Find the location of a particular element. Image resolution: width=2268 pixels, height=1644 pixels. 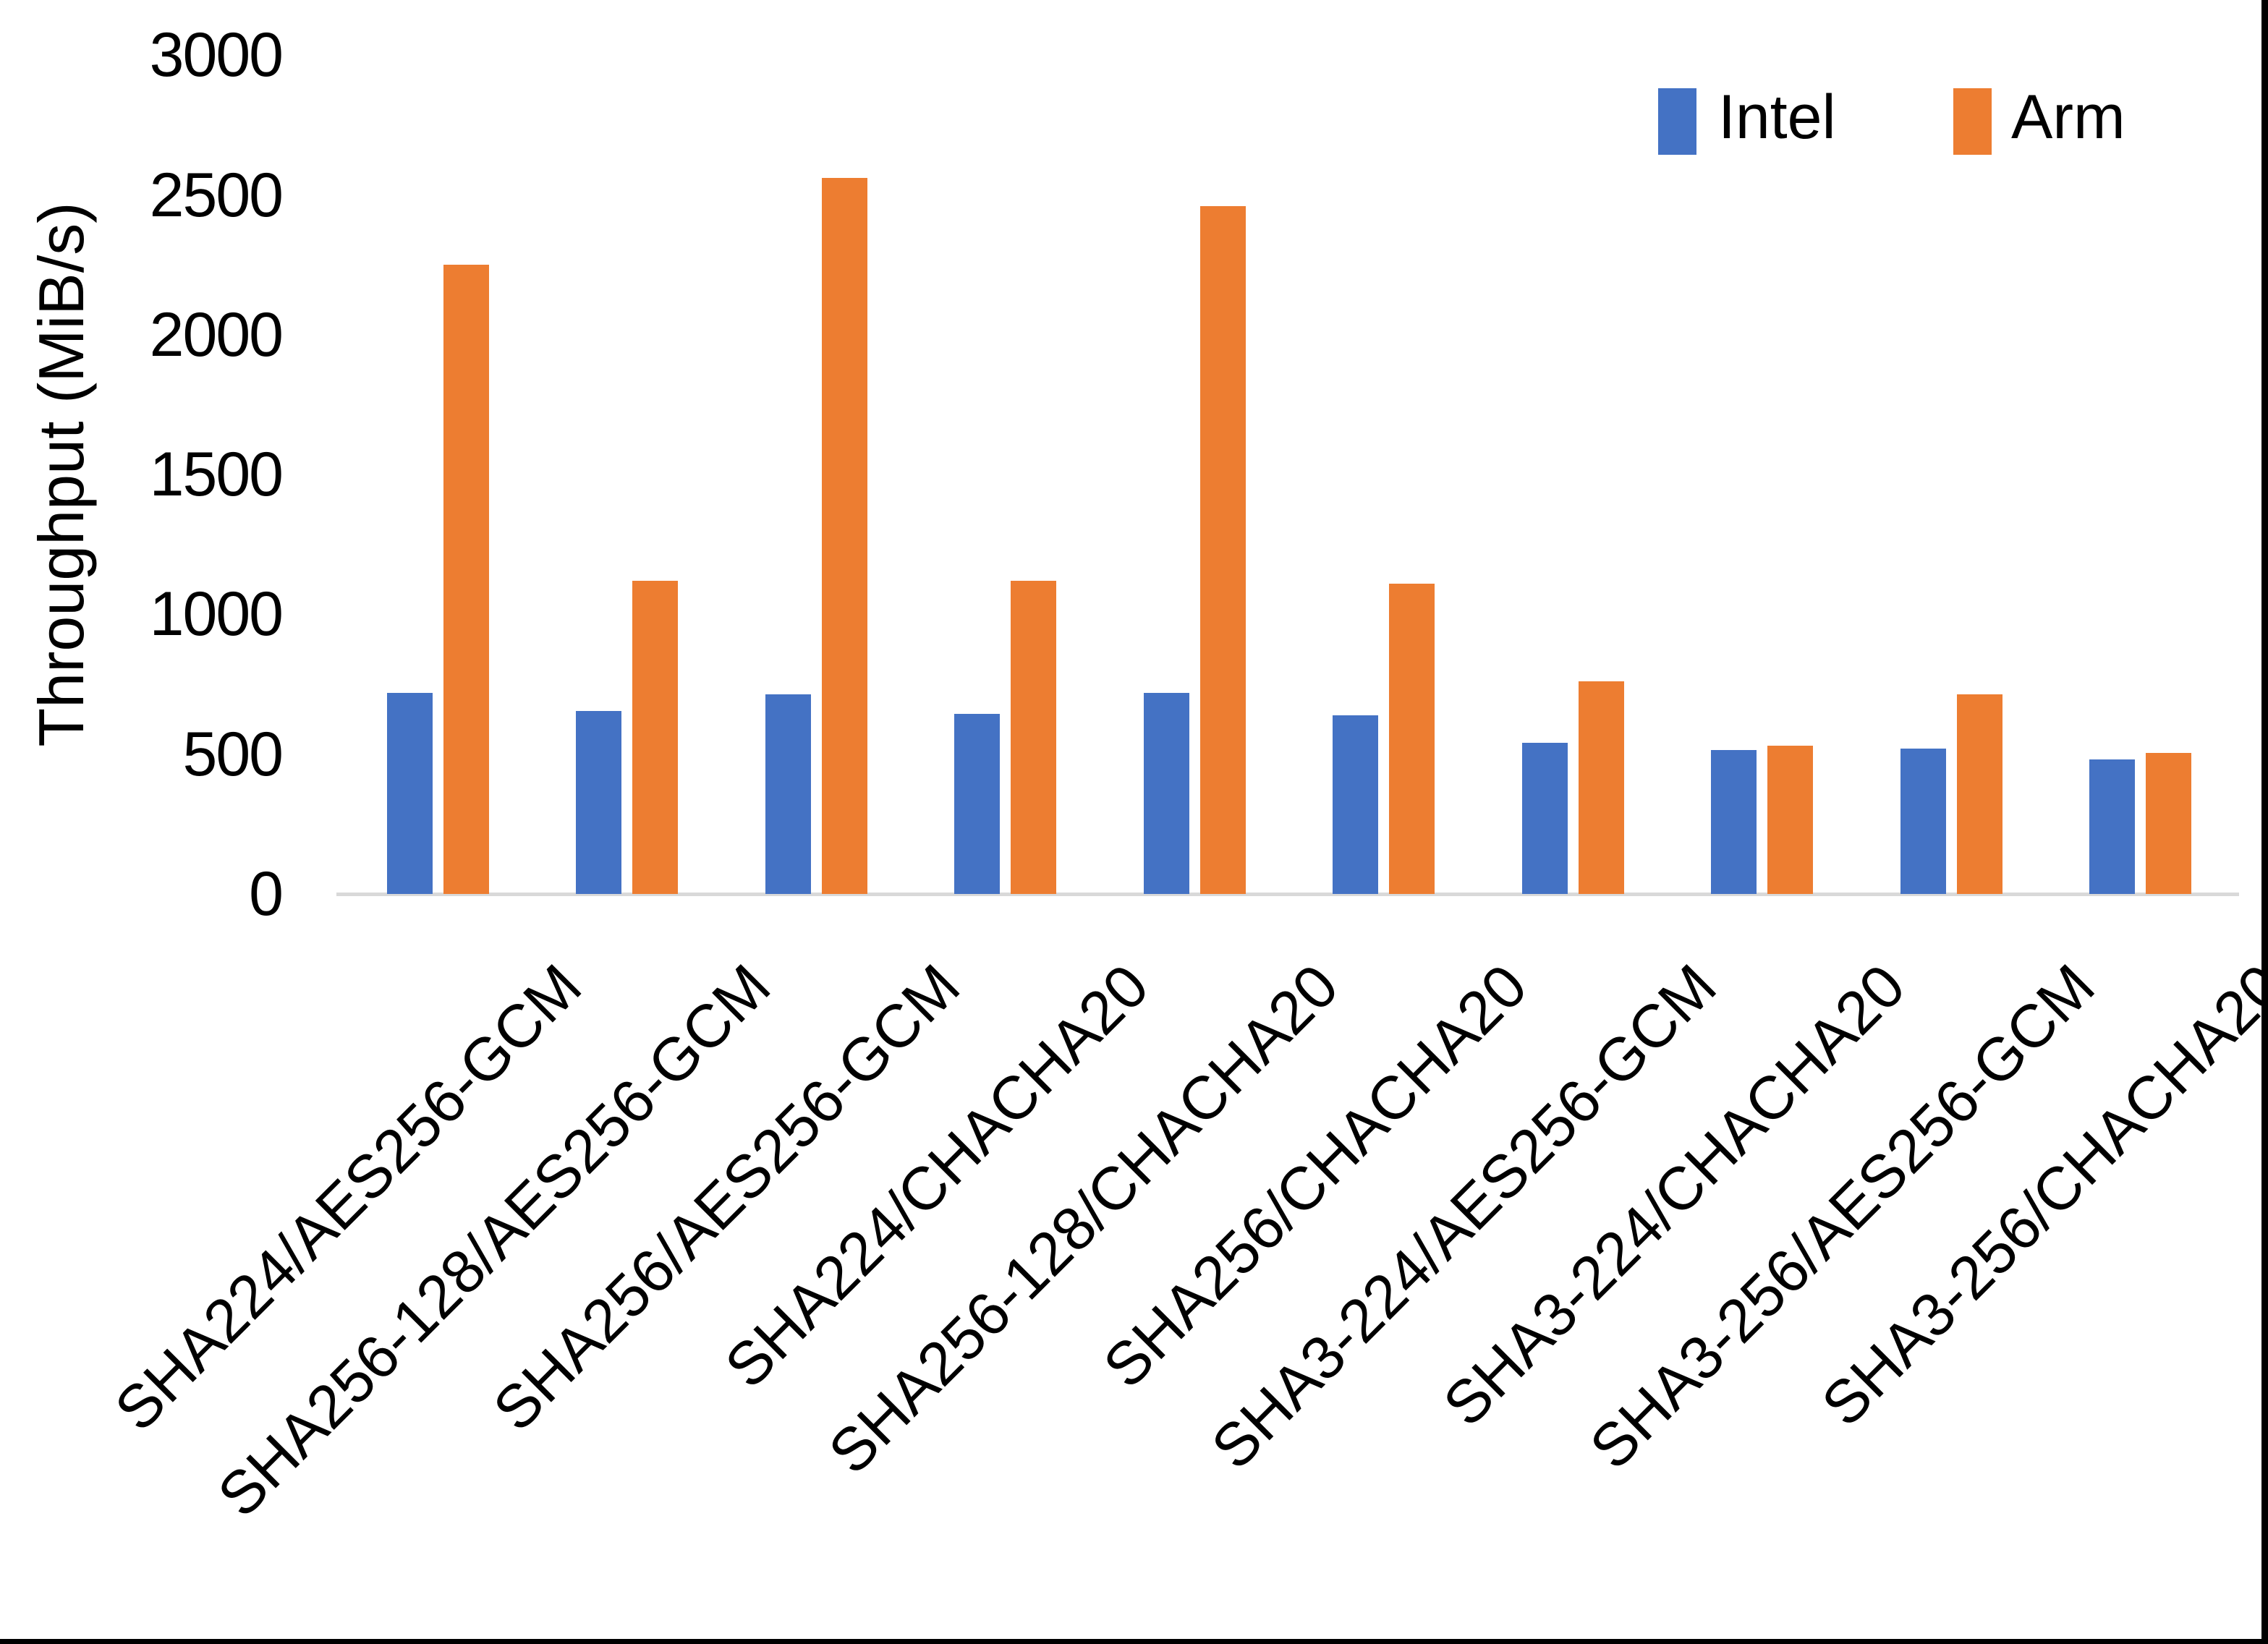

legend-label-arm: Arm is located at coordinates (2068, 117).